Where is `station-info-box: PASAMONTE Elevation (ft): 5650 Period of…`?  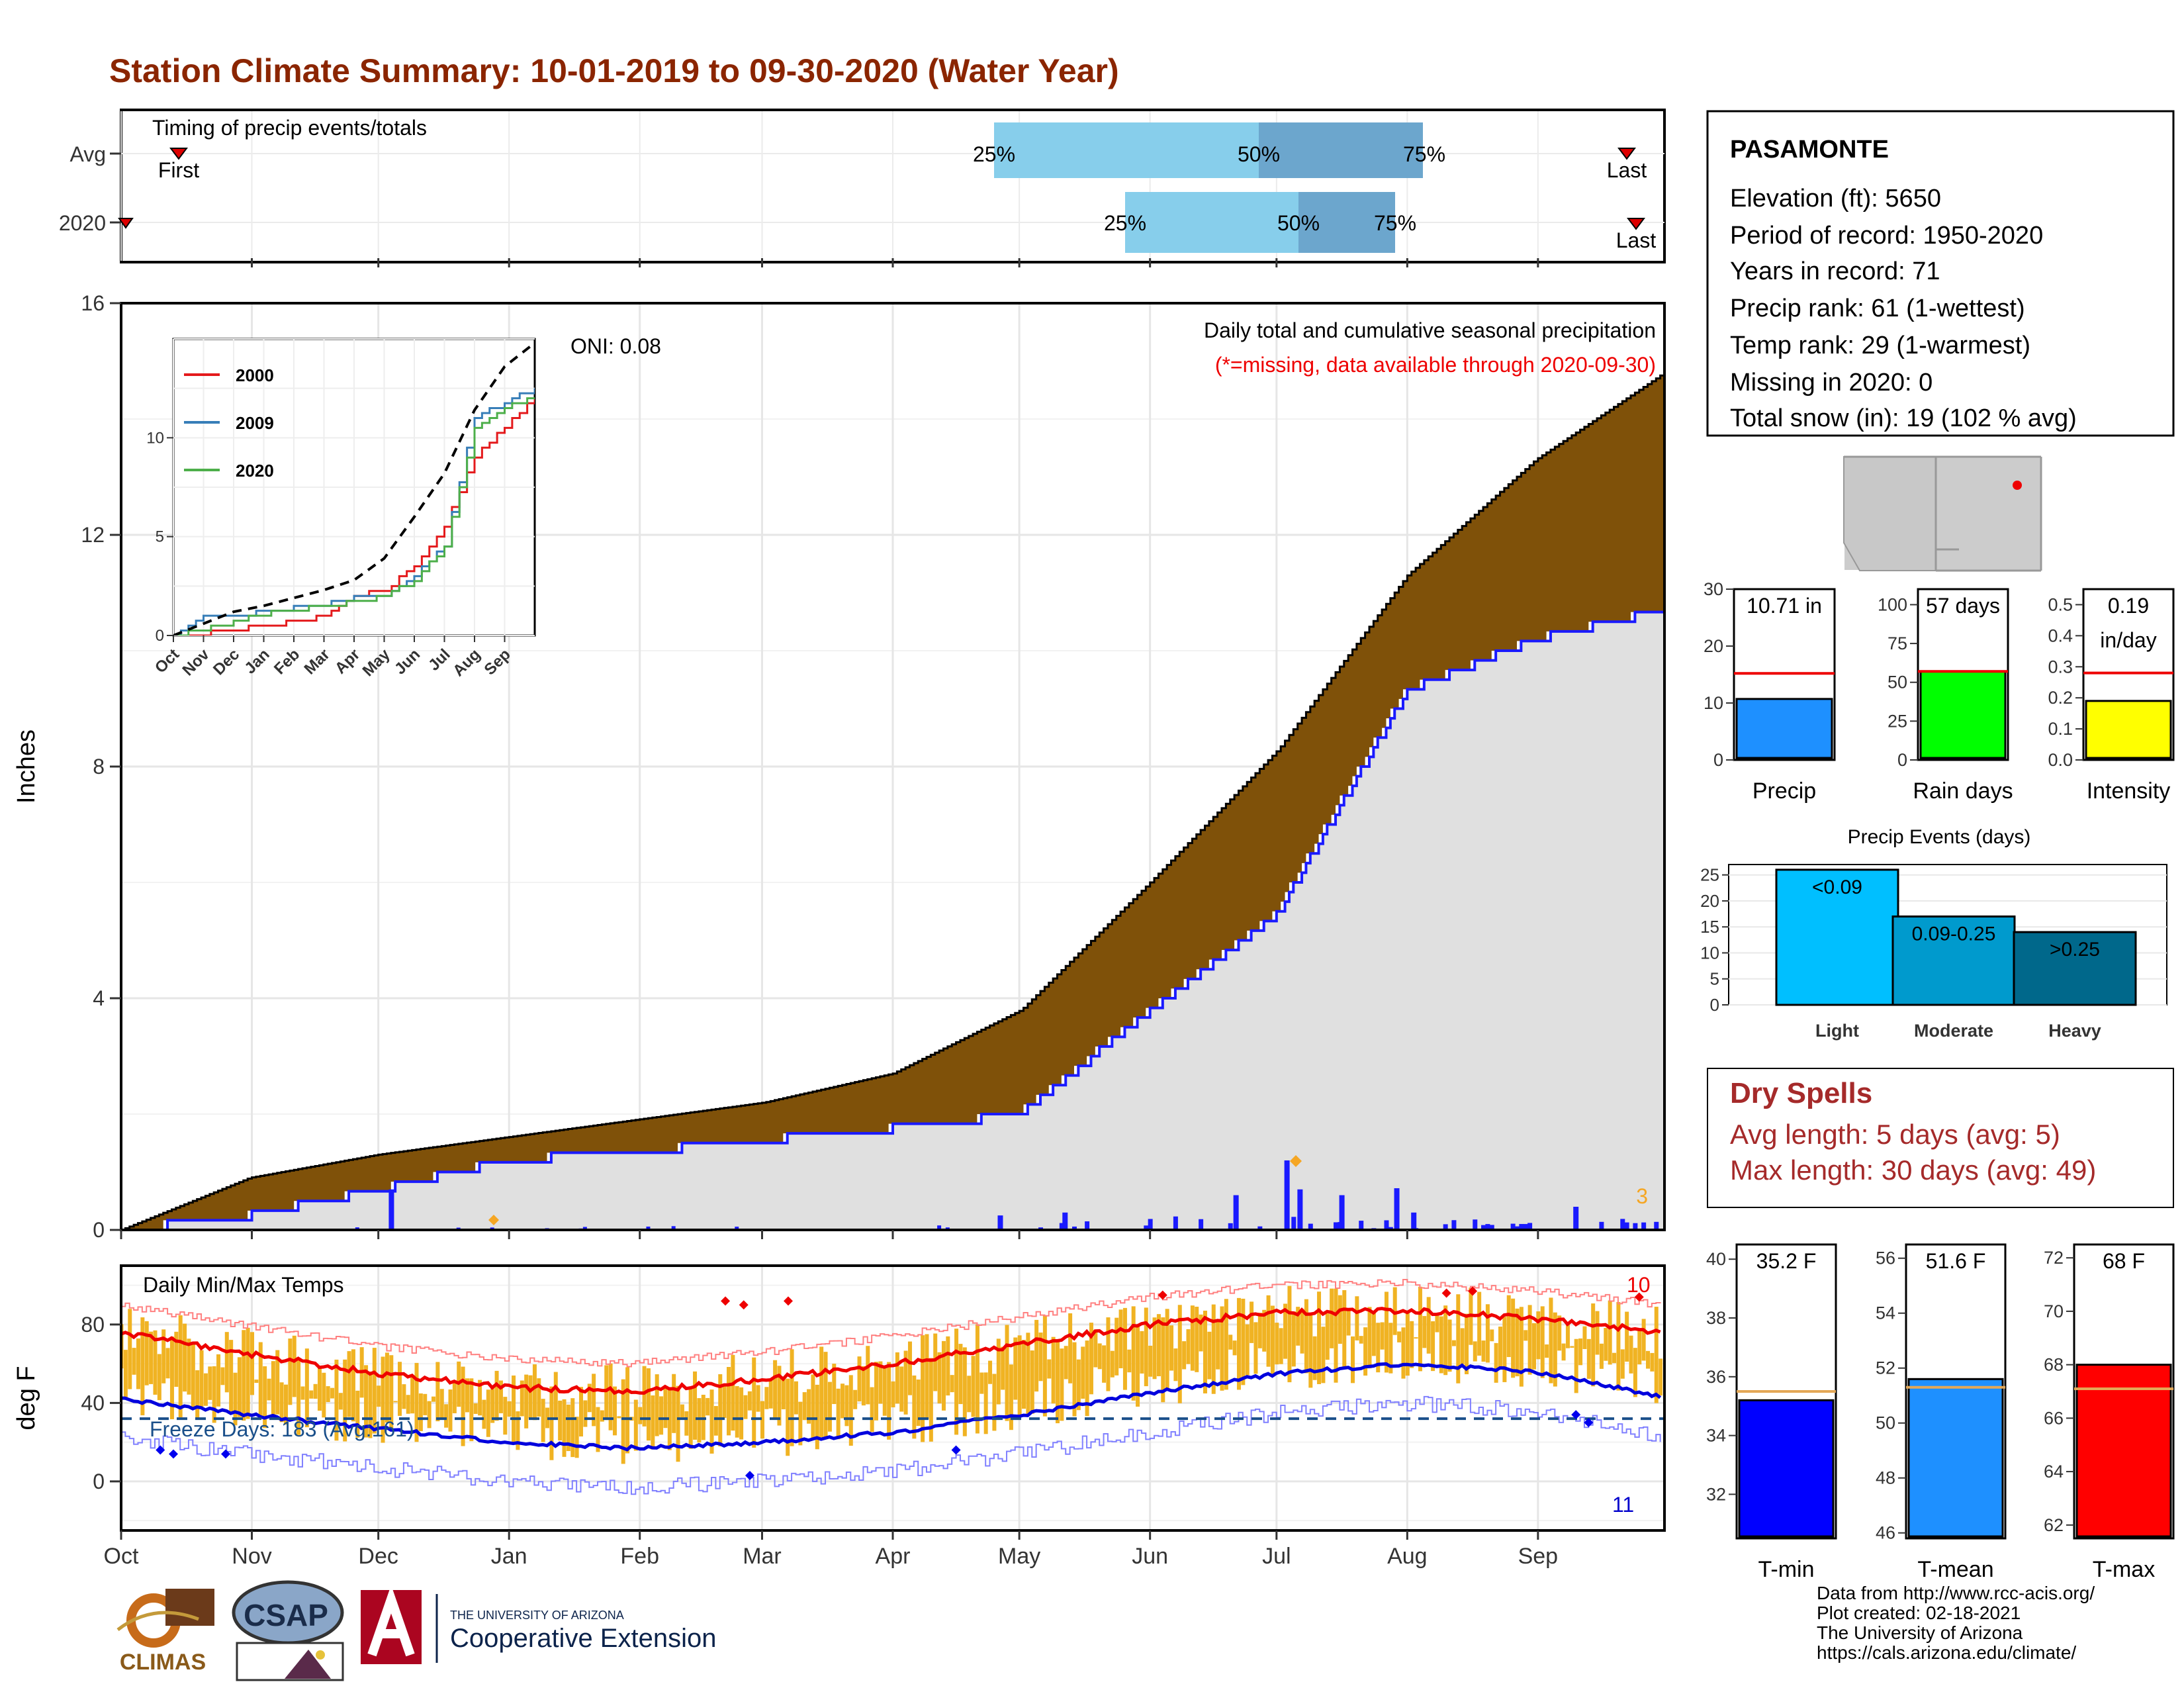
station-info-box: PASAMONTE Elevation (ft): 5650 Period of… is located at coordinates (1940, 273).